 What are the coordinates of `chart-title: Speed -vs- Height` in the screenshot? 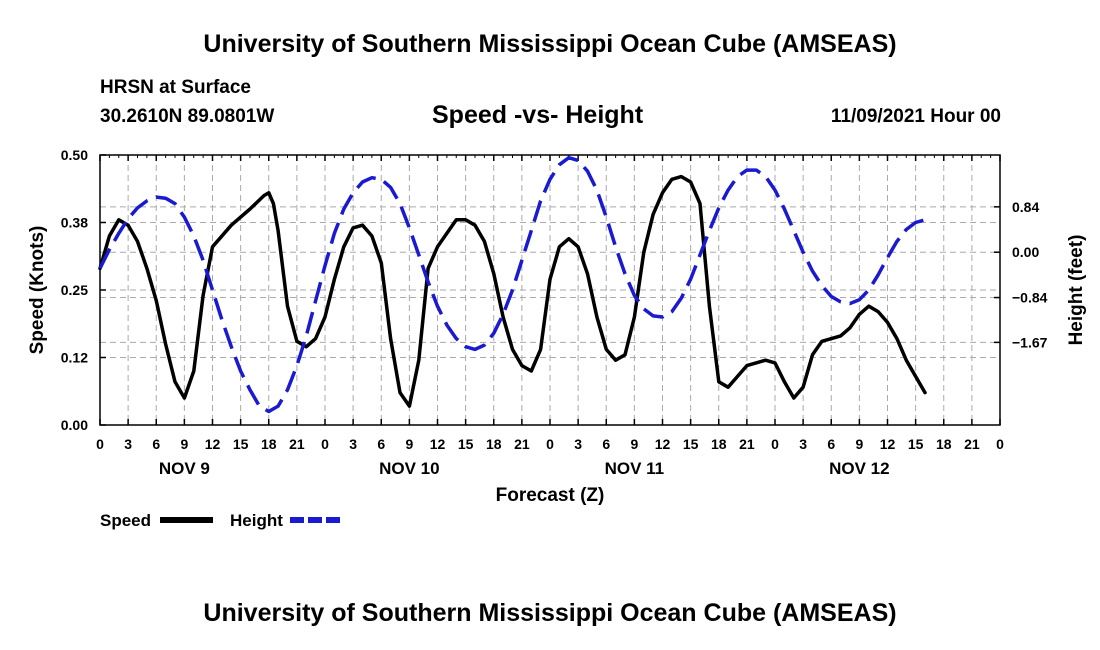 It's located at (538, 115).